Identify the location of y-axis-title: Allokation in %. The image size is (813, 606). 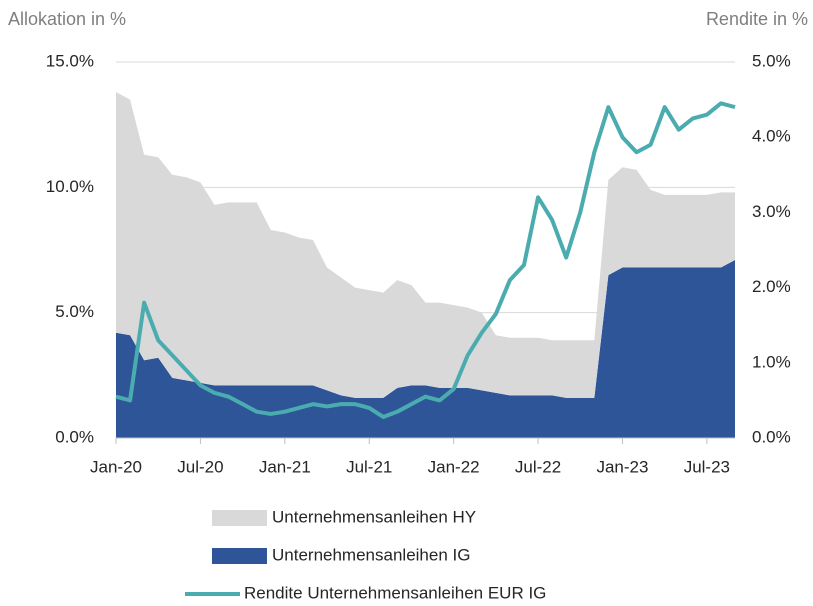
(67, 19).